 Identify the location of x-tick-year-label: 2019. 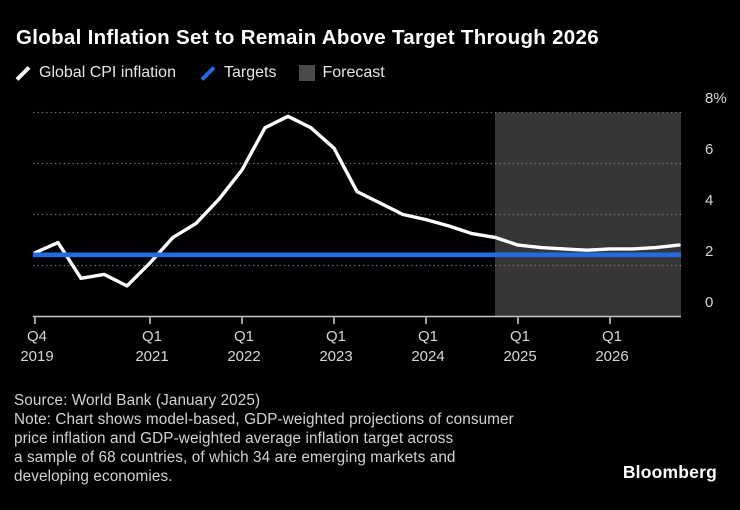
(36, 356).